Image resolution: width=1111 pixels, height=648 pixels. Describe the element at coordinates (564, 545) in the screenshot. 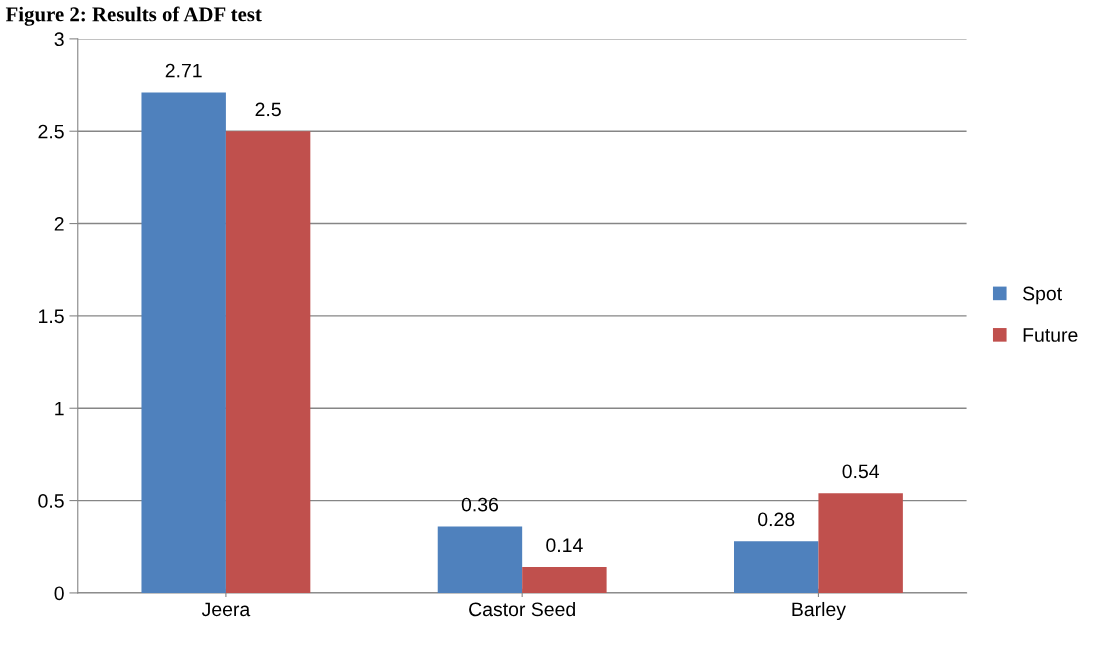

I see `data-label: 0.14` at that location.